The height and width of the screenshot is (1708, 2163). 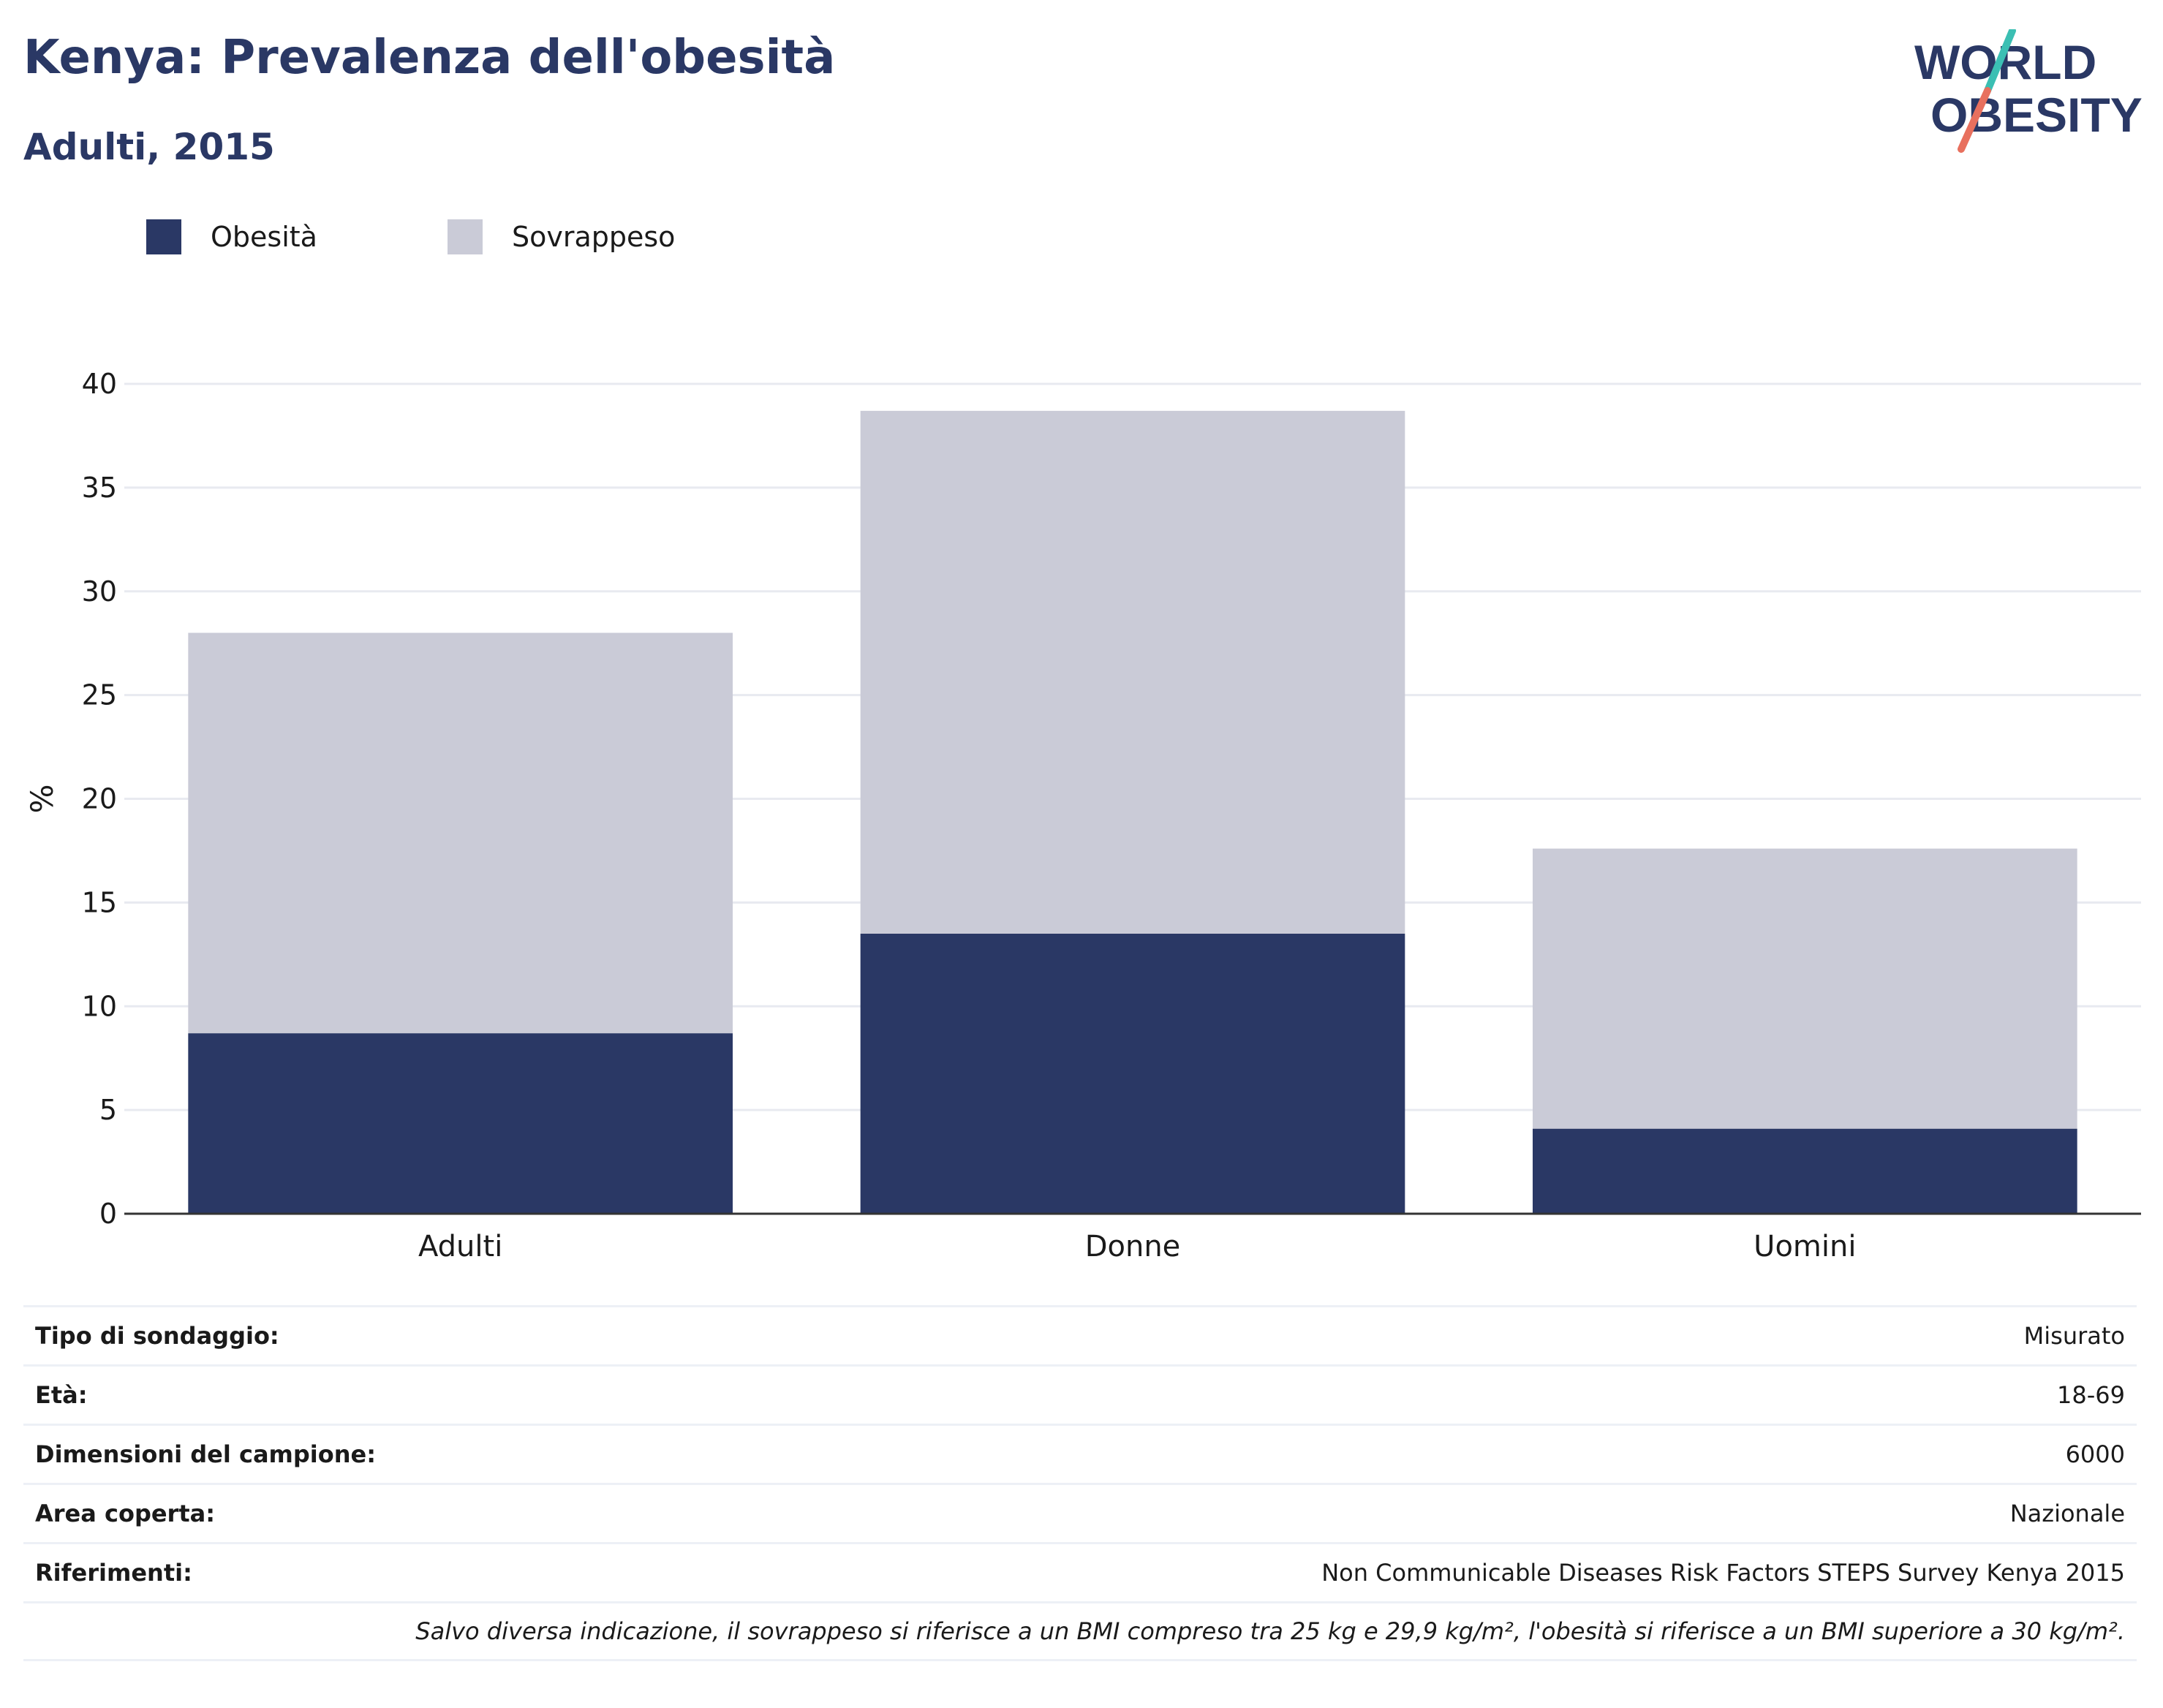 I want to click on bar-sovrappeso-donne, so click(x=1132, y=672).